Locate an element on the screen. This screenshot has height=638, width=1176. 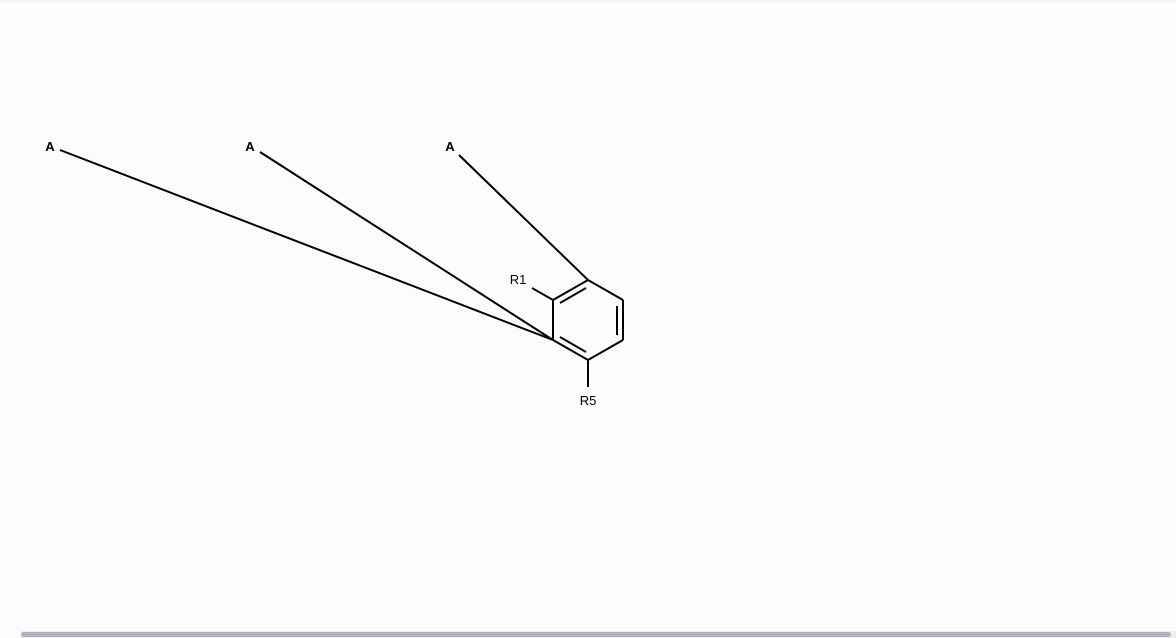
scrollbar-thumb is located at coordinates (596, 634).